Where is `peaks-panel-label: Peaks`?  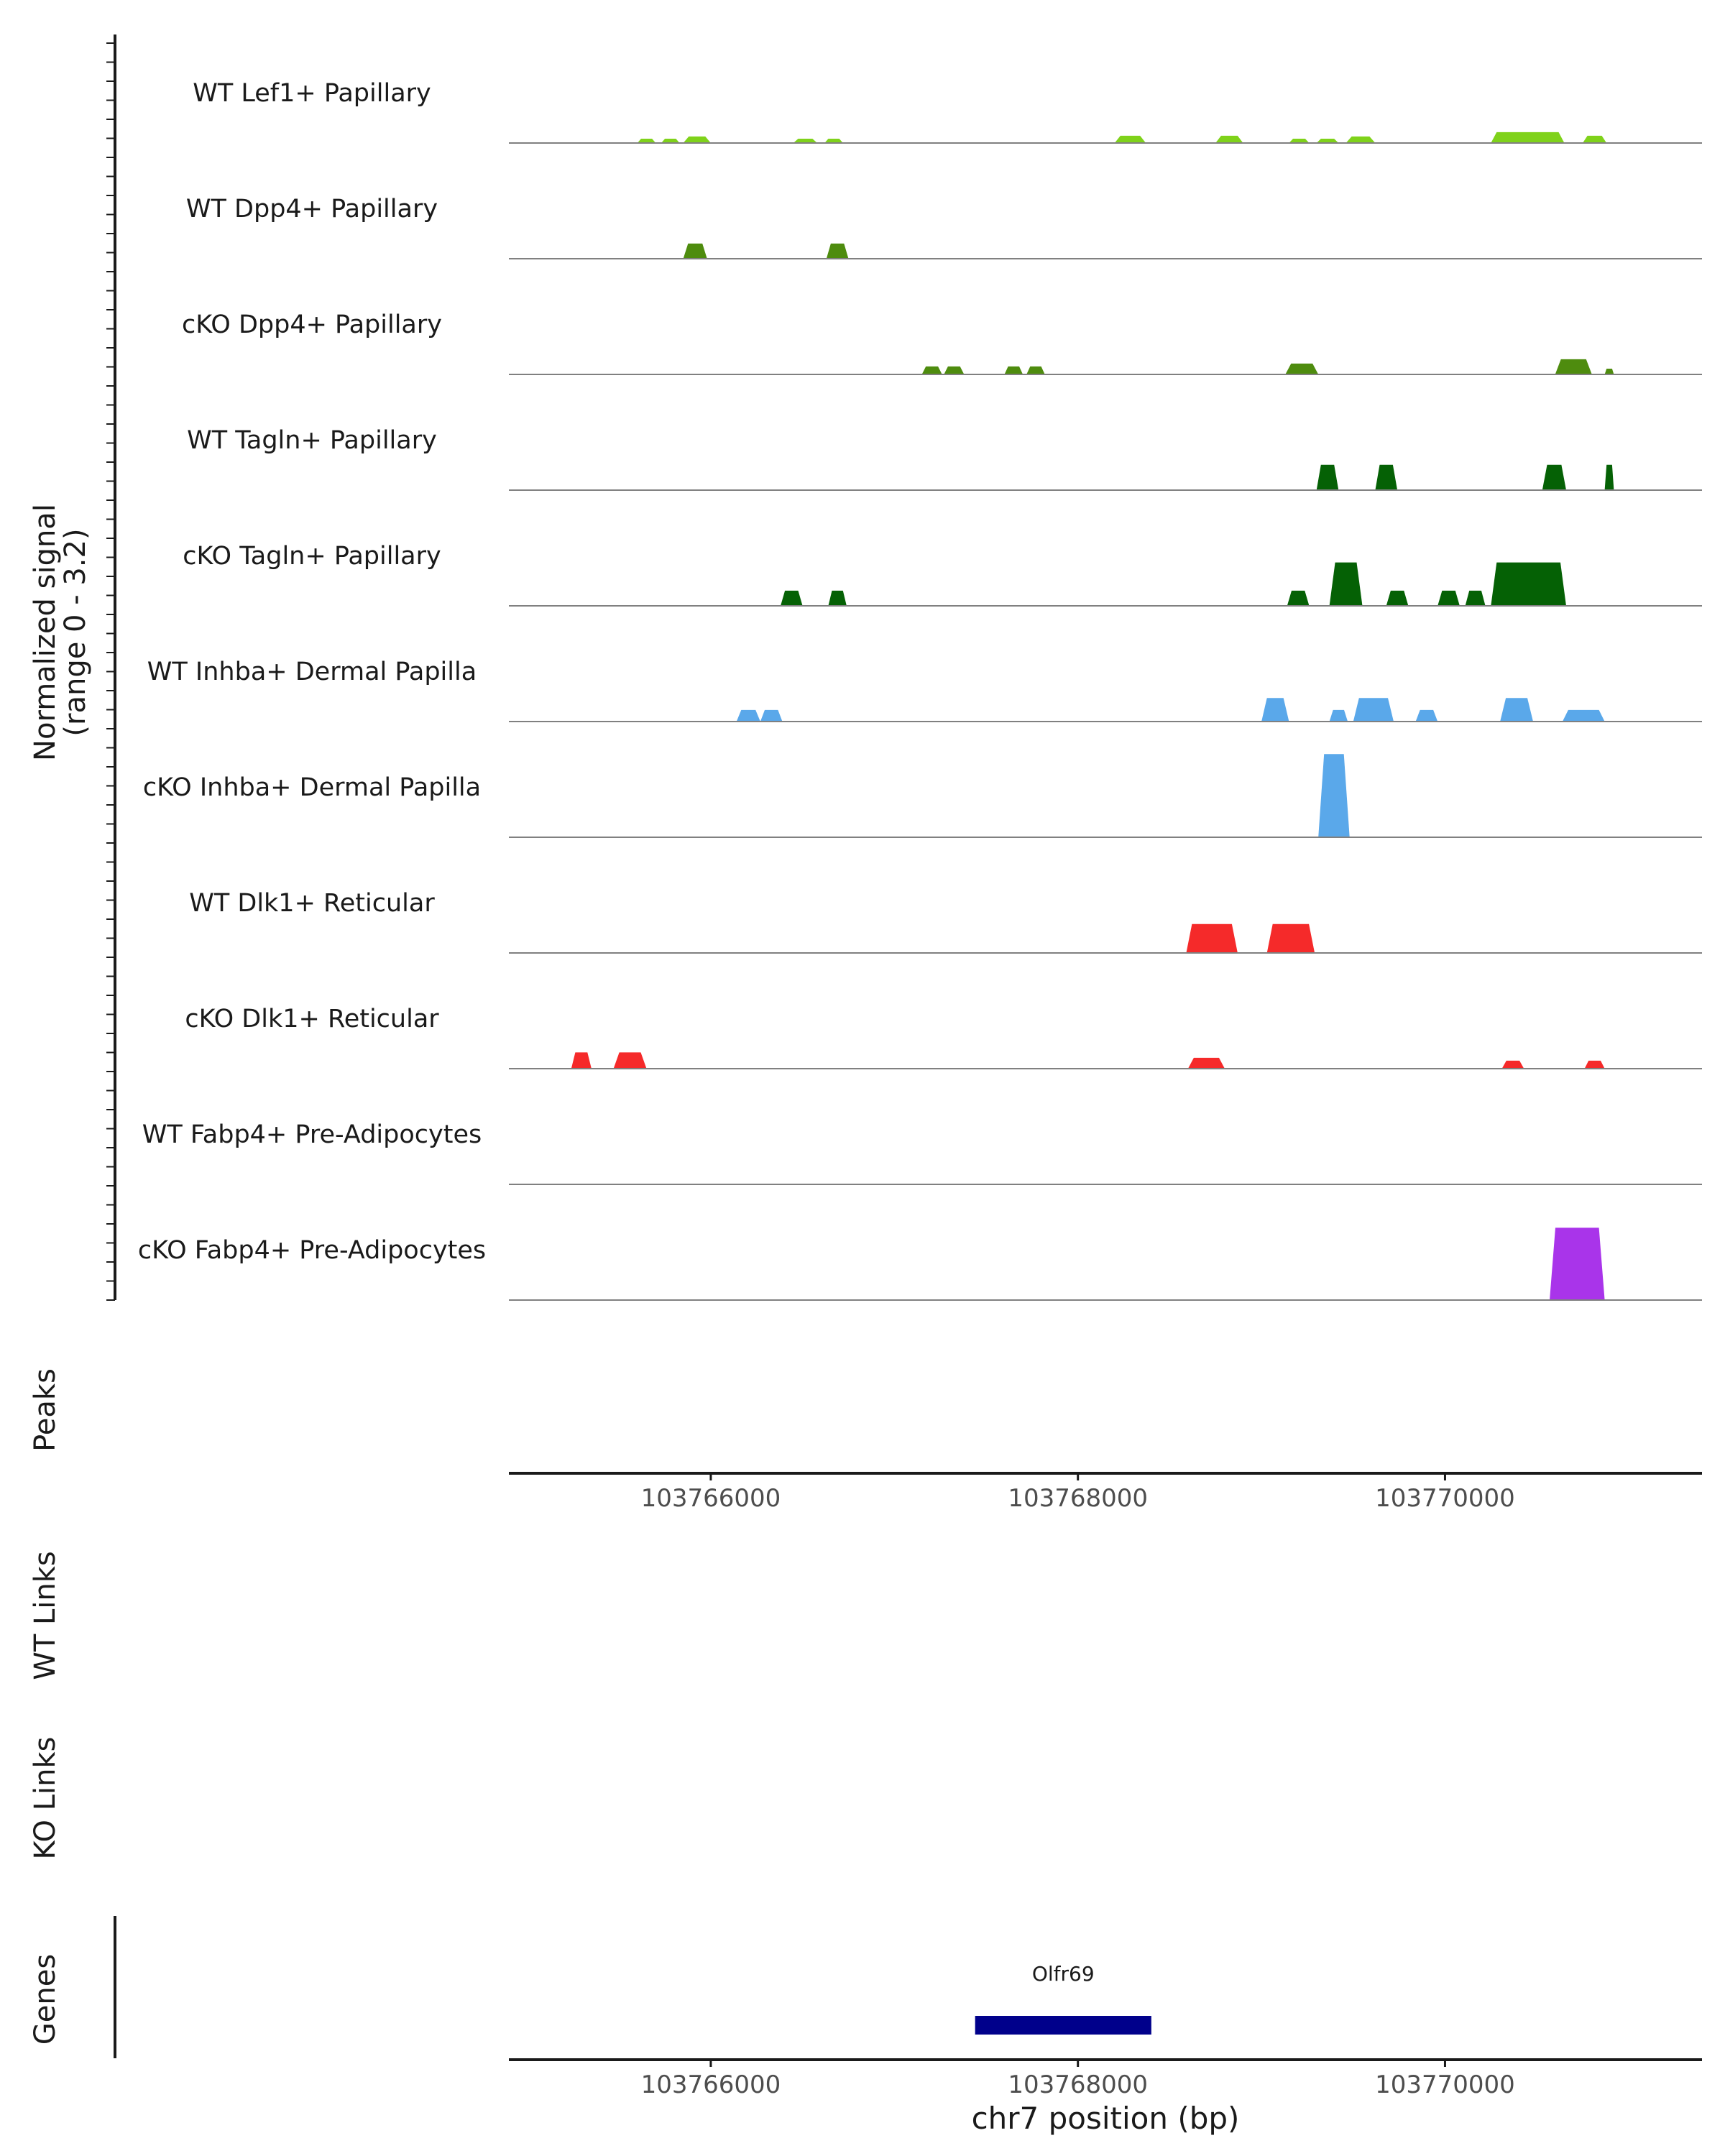
peaks-panel-label: Peaks is located at coordinates (45, 1410).